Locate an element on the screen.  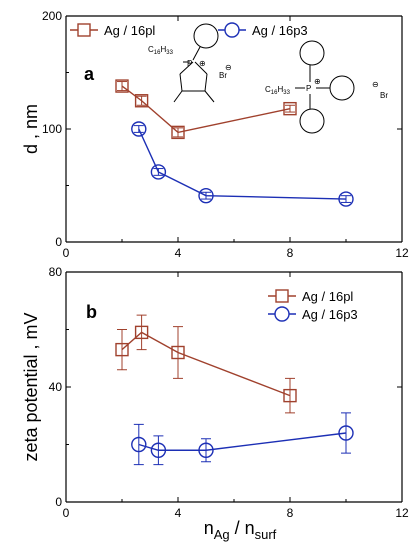
panel-a-label: a is located at coordinates (89, 74).